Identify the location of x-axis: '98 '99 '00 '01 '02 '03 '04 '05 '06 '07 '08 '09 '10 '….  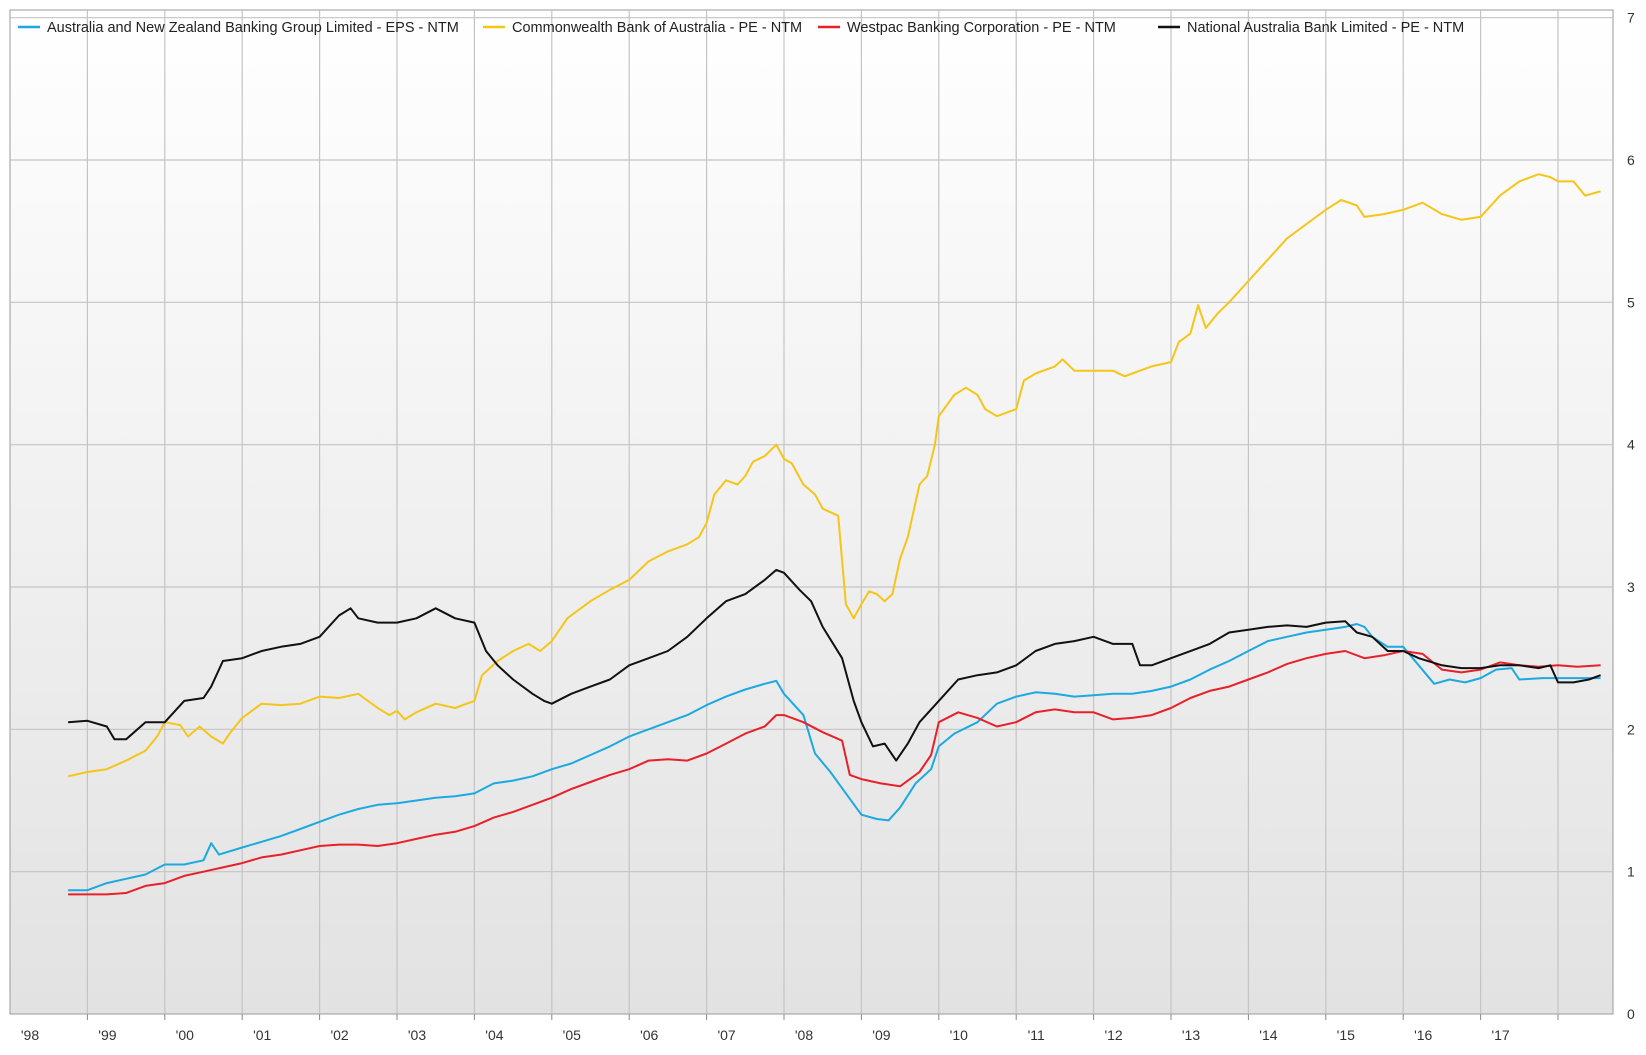
(790, 1028).